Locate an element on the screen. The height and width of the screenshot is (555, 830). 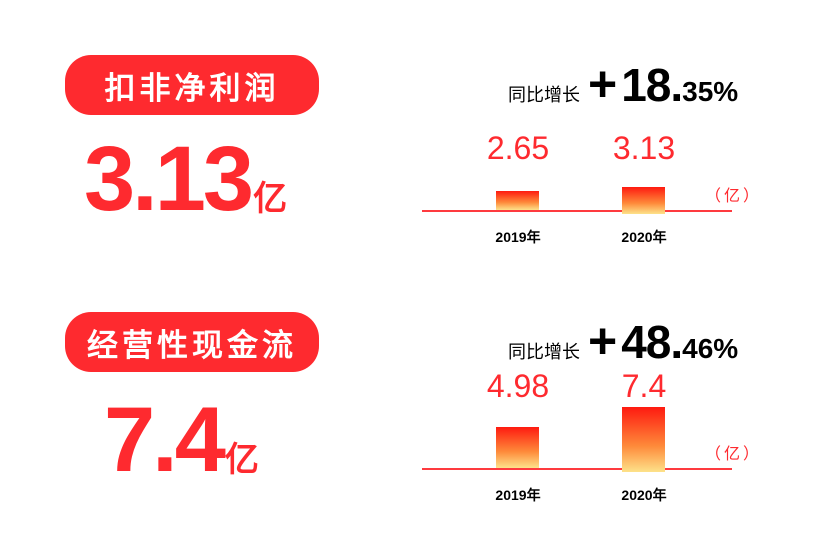
yoy-growth: 同比增长 +48. 46% is located at coordinates (623, 341).